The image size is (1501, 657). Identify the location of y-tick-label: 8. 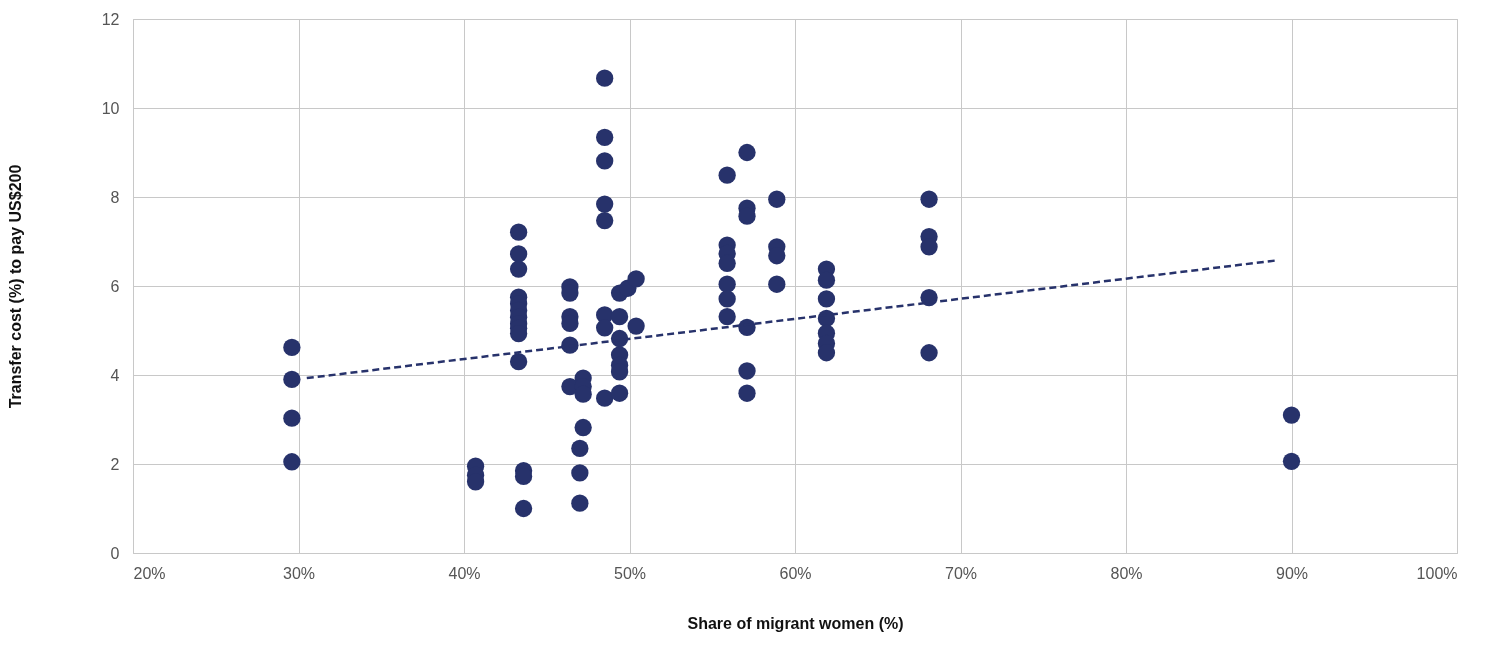
(115, 197).